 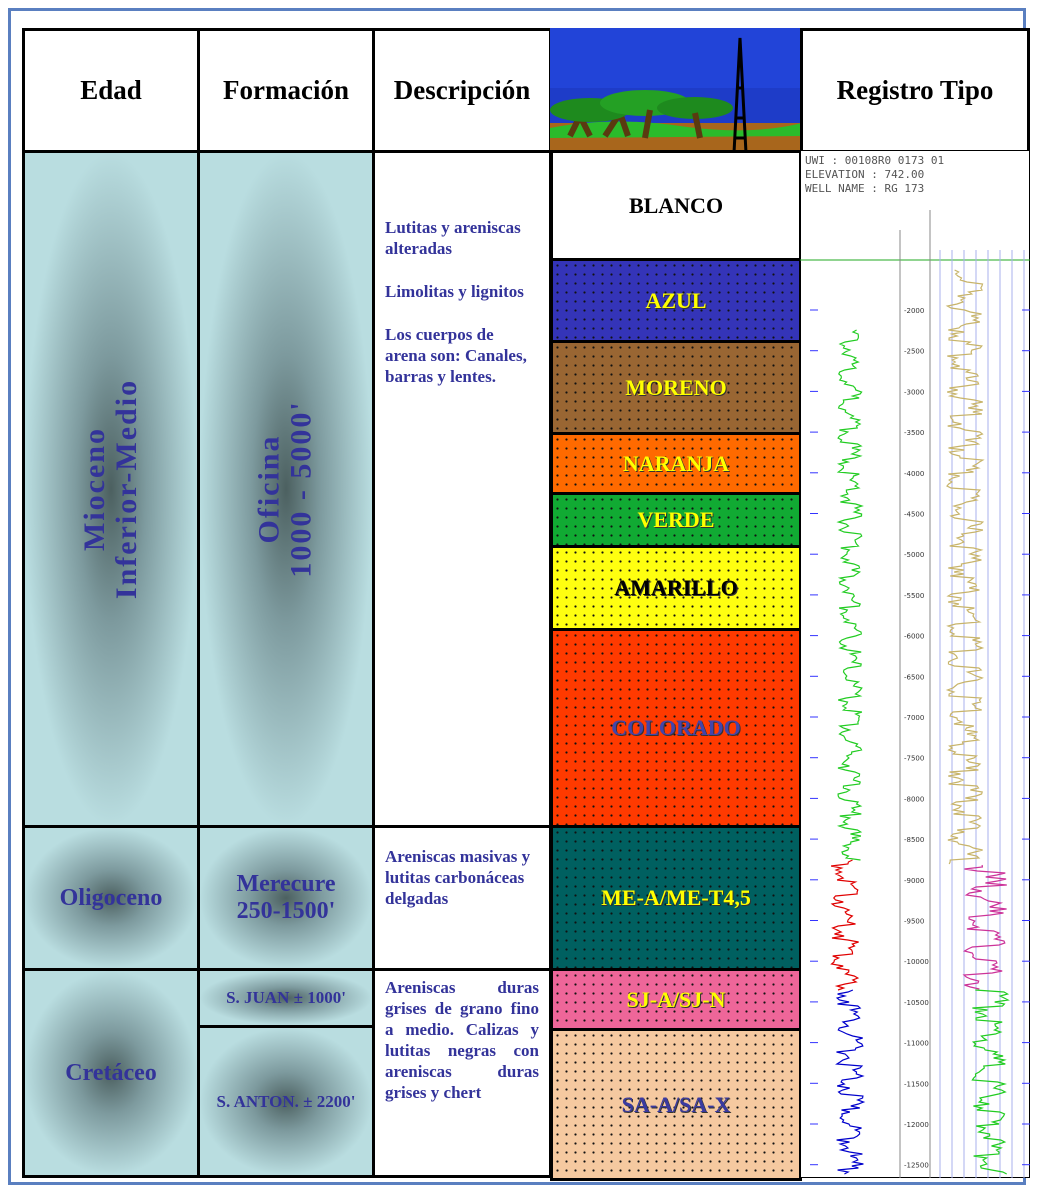 I want to click on depth-label: -5500, so click(x=914, y=596).